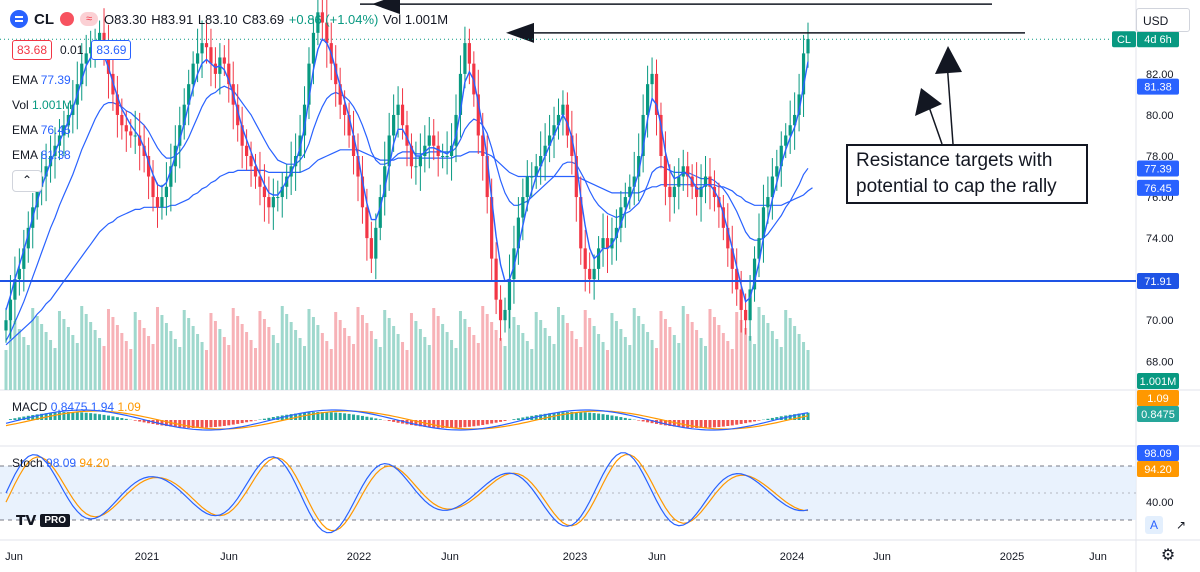  What do you see at coordinates (1158, 189) in the screenshot?
I see `ema-slow-tag: 76.45` at bounding box center [1158, 189].